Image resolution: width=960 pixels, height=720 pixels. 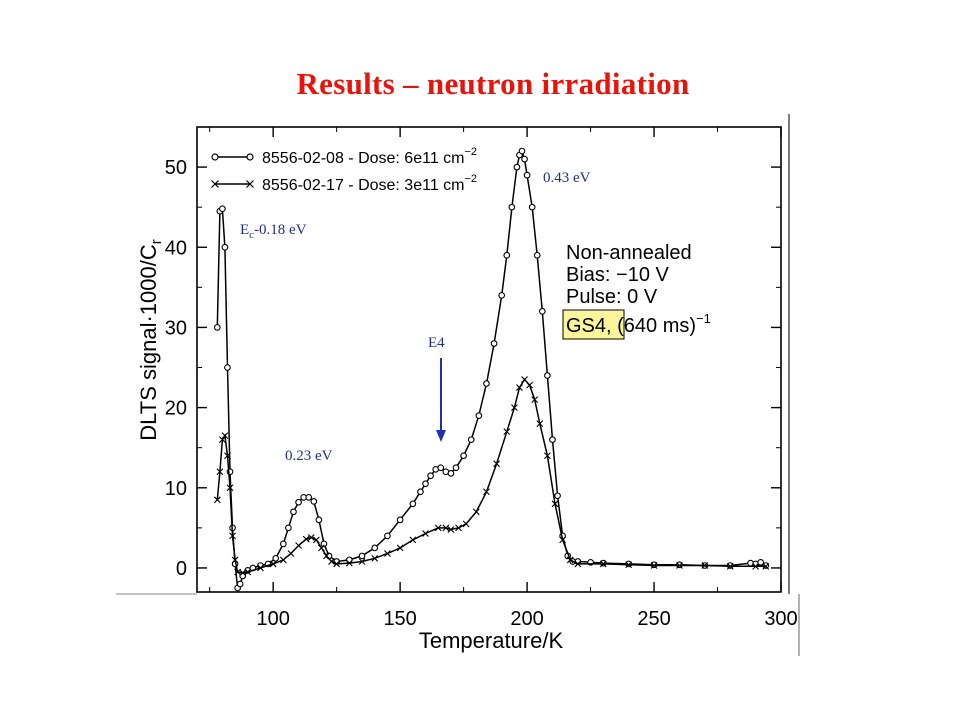 I want to click on arrow-e4-head, so click(x=441, y=436).